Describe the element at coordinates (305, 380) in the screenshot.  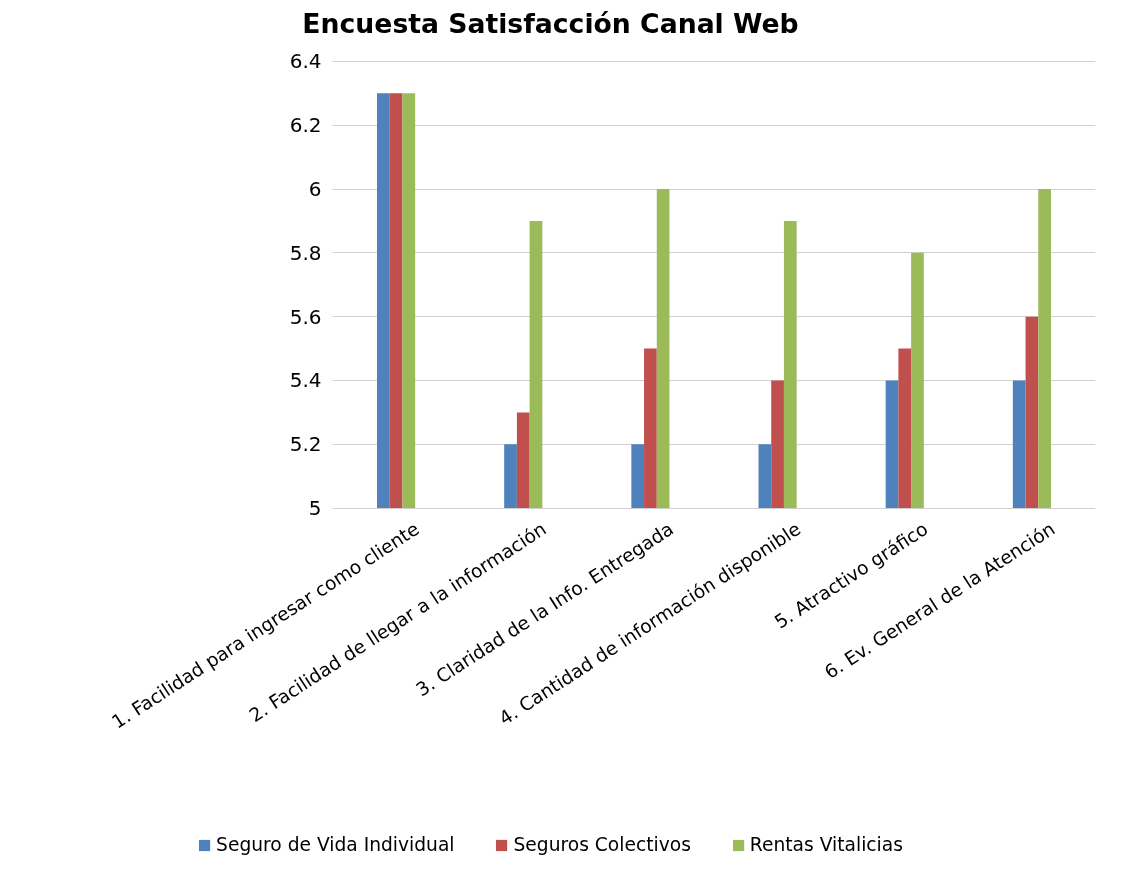
I see `y-tick-label: 5.4` at that location.